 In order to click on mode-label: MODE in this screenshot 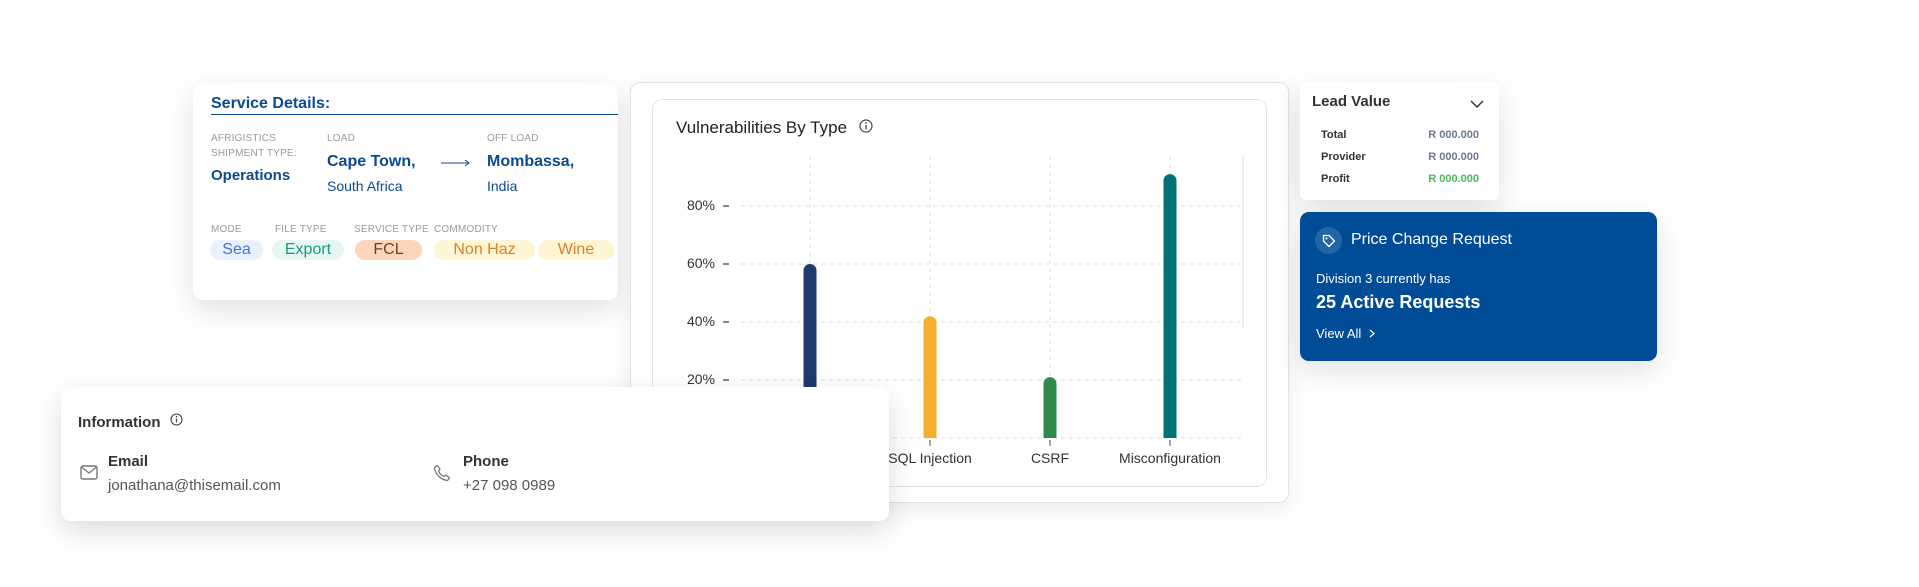, I will do `click(226, 229)`.